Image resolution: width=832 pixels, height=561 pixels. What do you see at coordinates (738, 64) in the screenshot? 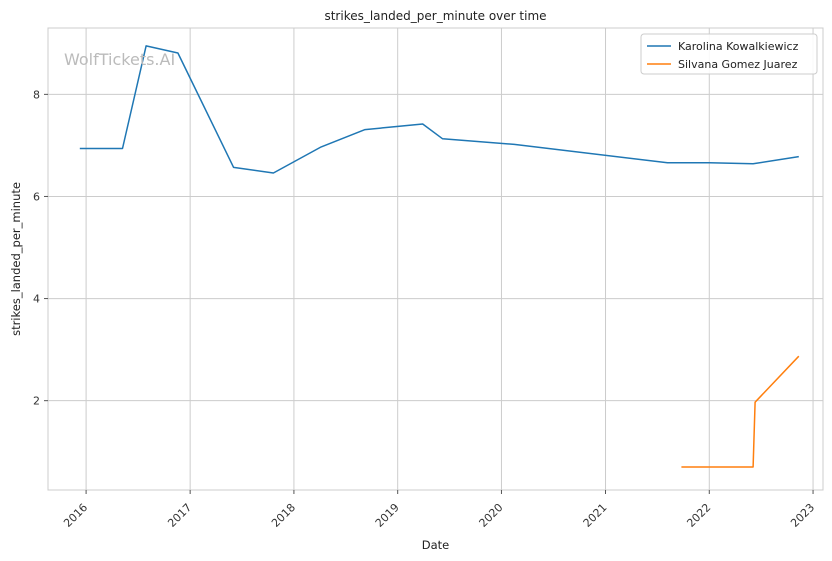
I see `legend-label: Silvana Gomez Juarez` at bounding box center [738, 64].